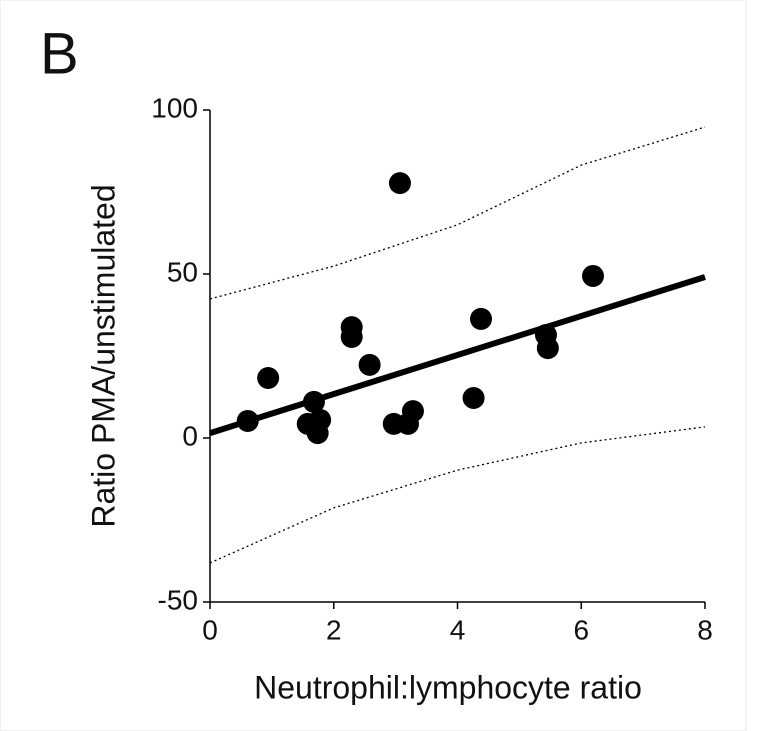 This screenshot has height=731, width=763. I want to click on x-tick-label: 4, so click(458, 629).